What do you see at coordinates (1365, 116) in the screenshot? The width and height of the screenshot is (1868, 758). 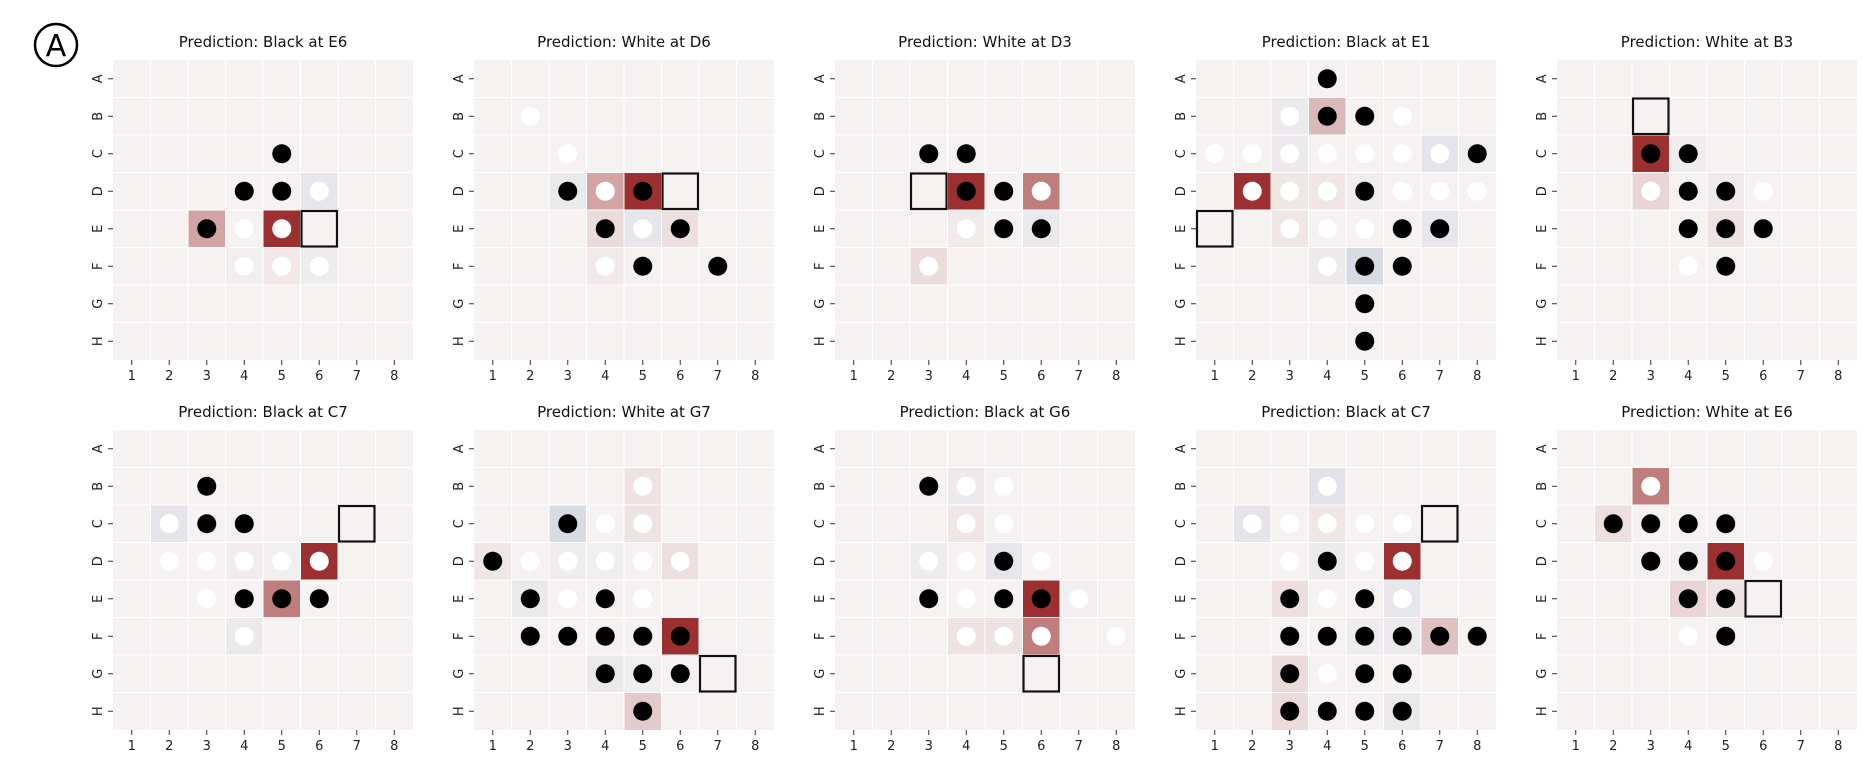 I see `black-piece-B5` at bounding box center [1365, 116].